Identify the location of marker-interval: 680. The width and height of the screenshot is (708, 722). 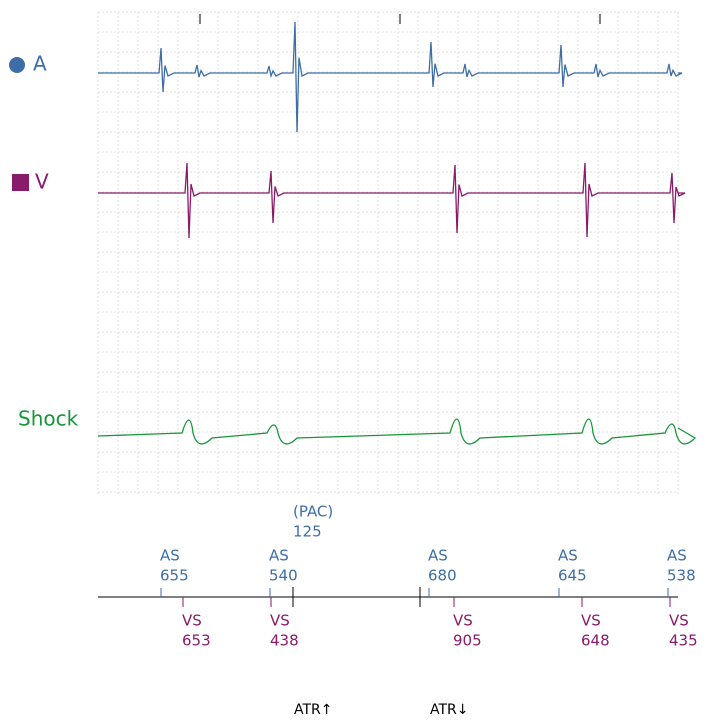
(442, 576).